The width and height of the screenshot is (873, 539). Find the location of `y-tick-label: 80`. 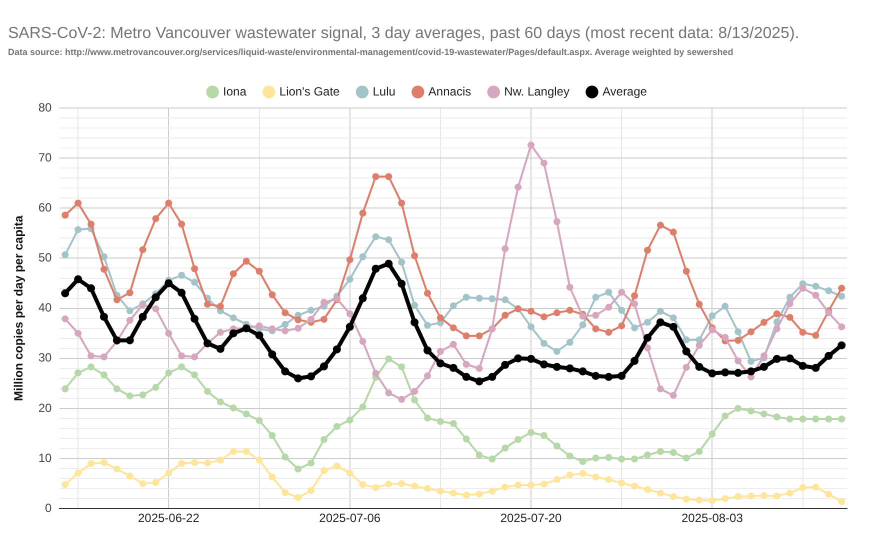

y-tick-label: 80 is located at coordinates (45, 107).